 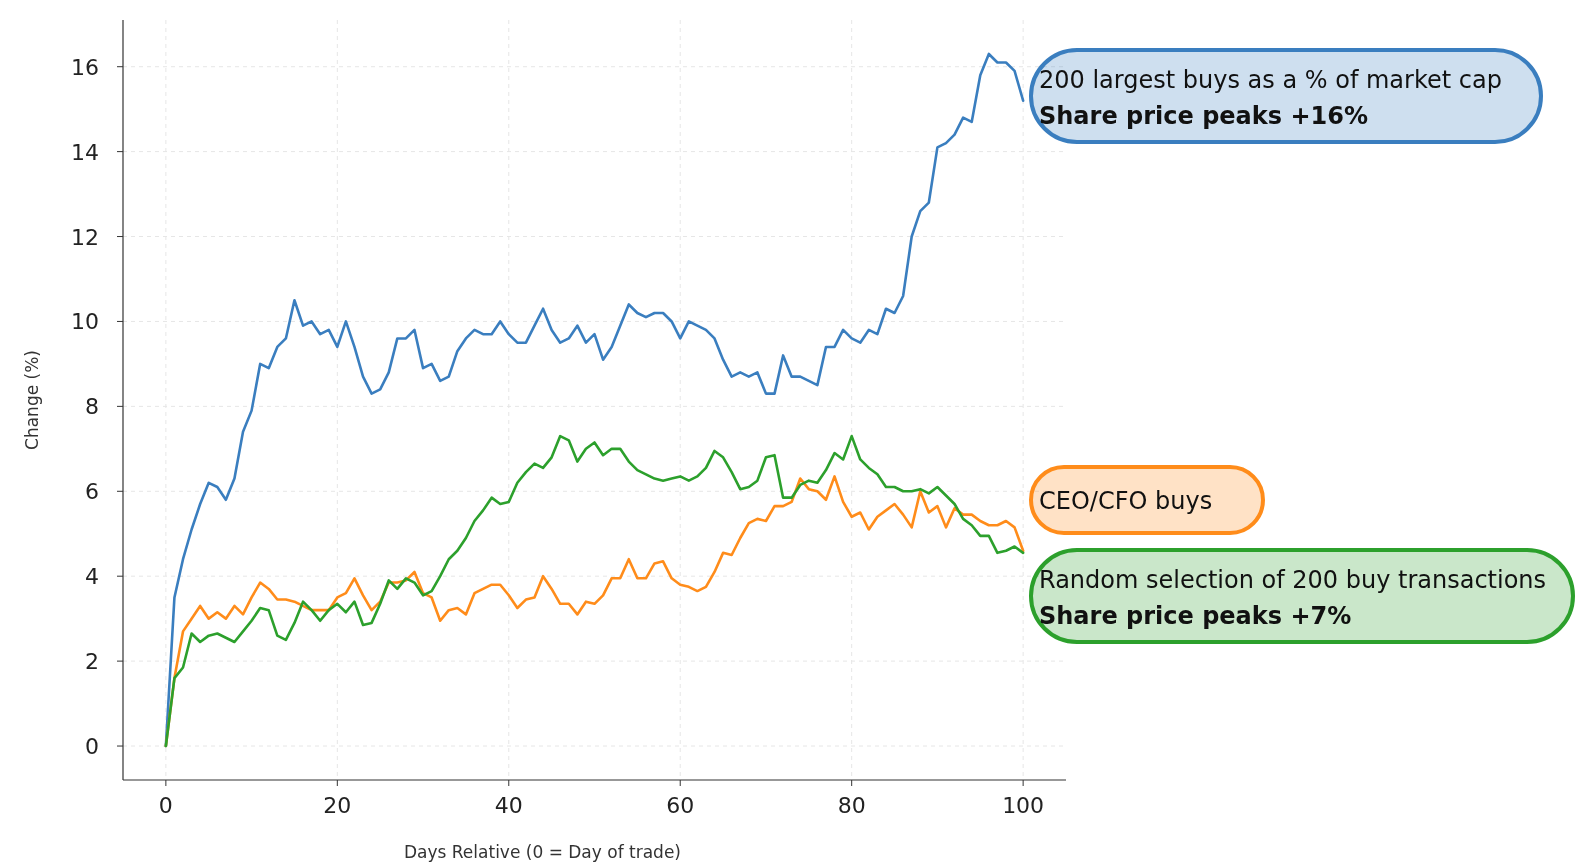 What do you see at coordinates (680, 805) in the screenshot?
I see `x-tick-label: 60` at bounding box center [680, 805].